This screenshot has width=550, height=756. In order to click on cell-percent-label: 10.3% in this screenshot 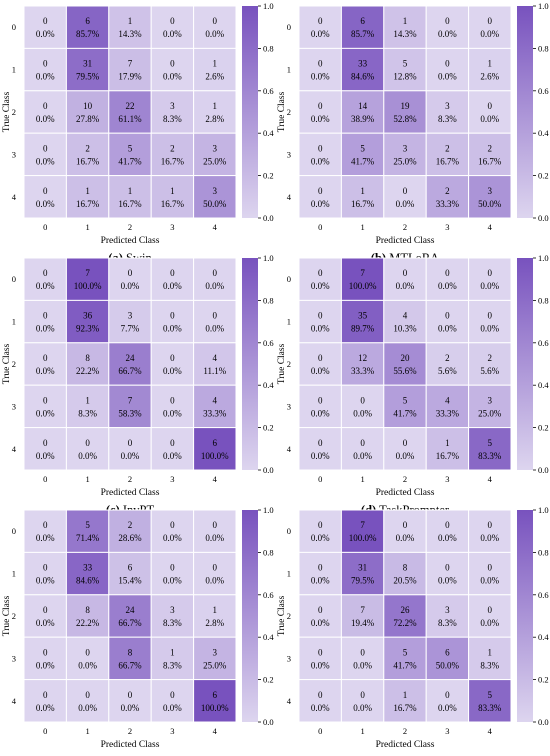, I will do `click(405, 329)`.